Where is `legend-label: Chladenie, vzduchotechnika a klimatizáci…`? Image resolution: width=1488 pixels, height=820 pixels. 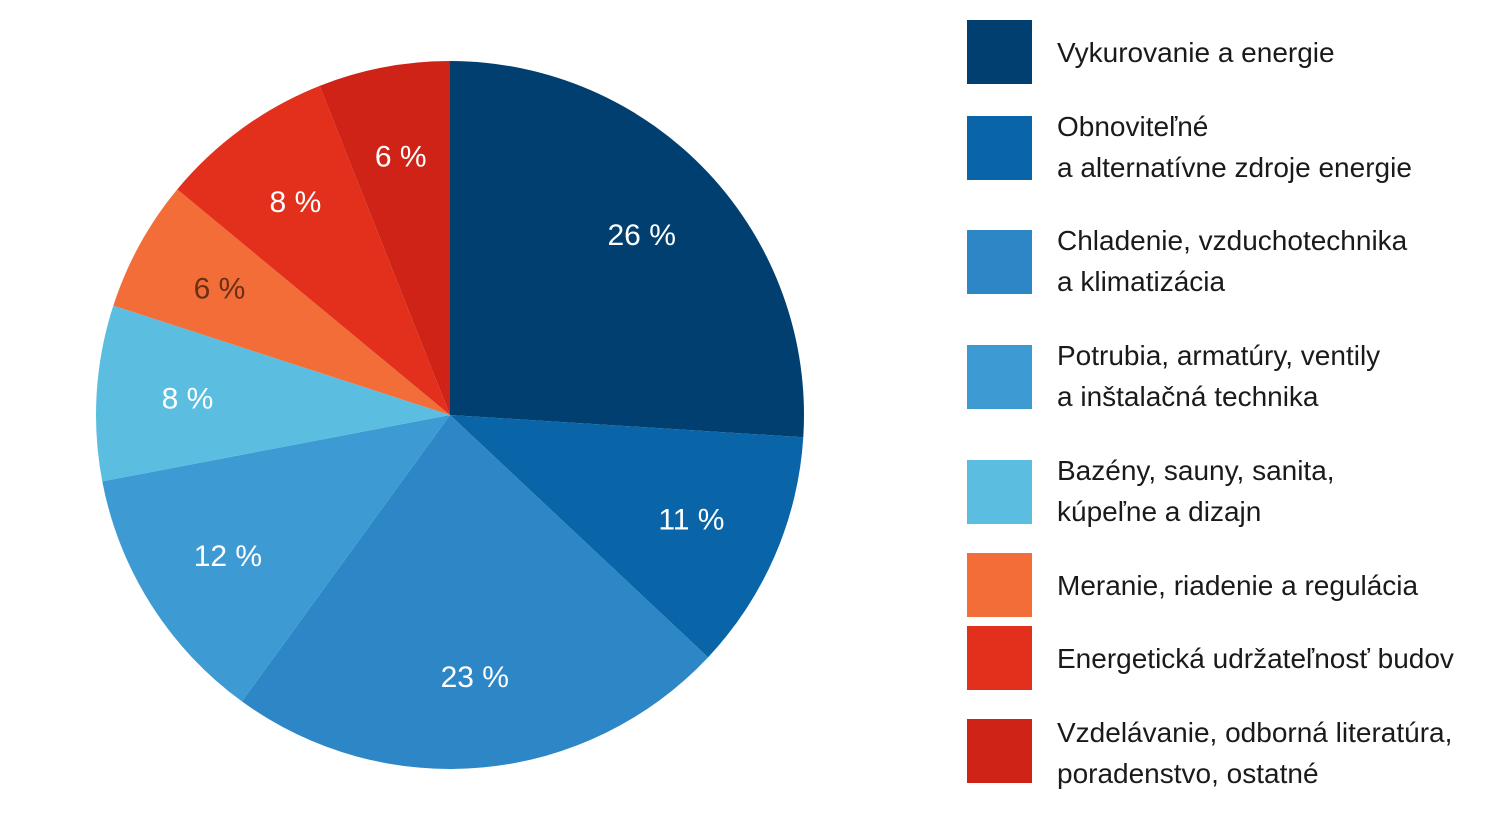 legend-label: Chladenie, vzduchotechnika a klimatizáci… is located at coordinates (1232, 261).